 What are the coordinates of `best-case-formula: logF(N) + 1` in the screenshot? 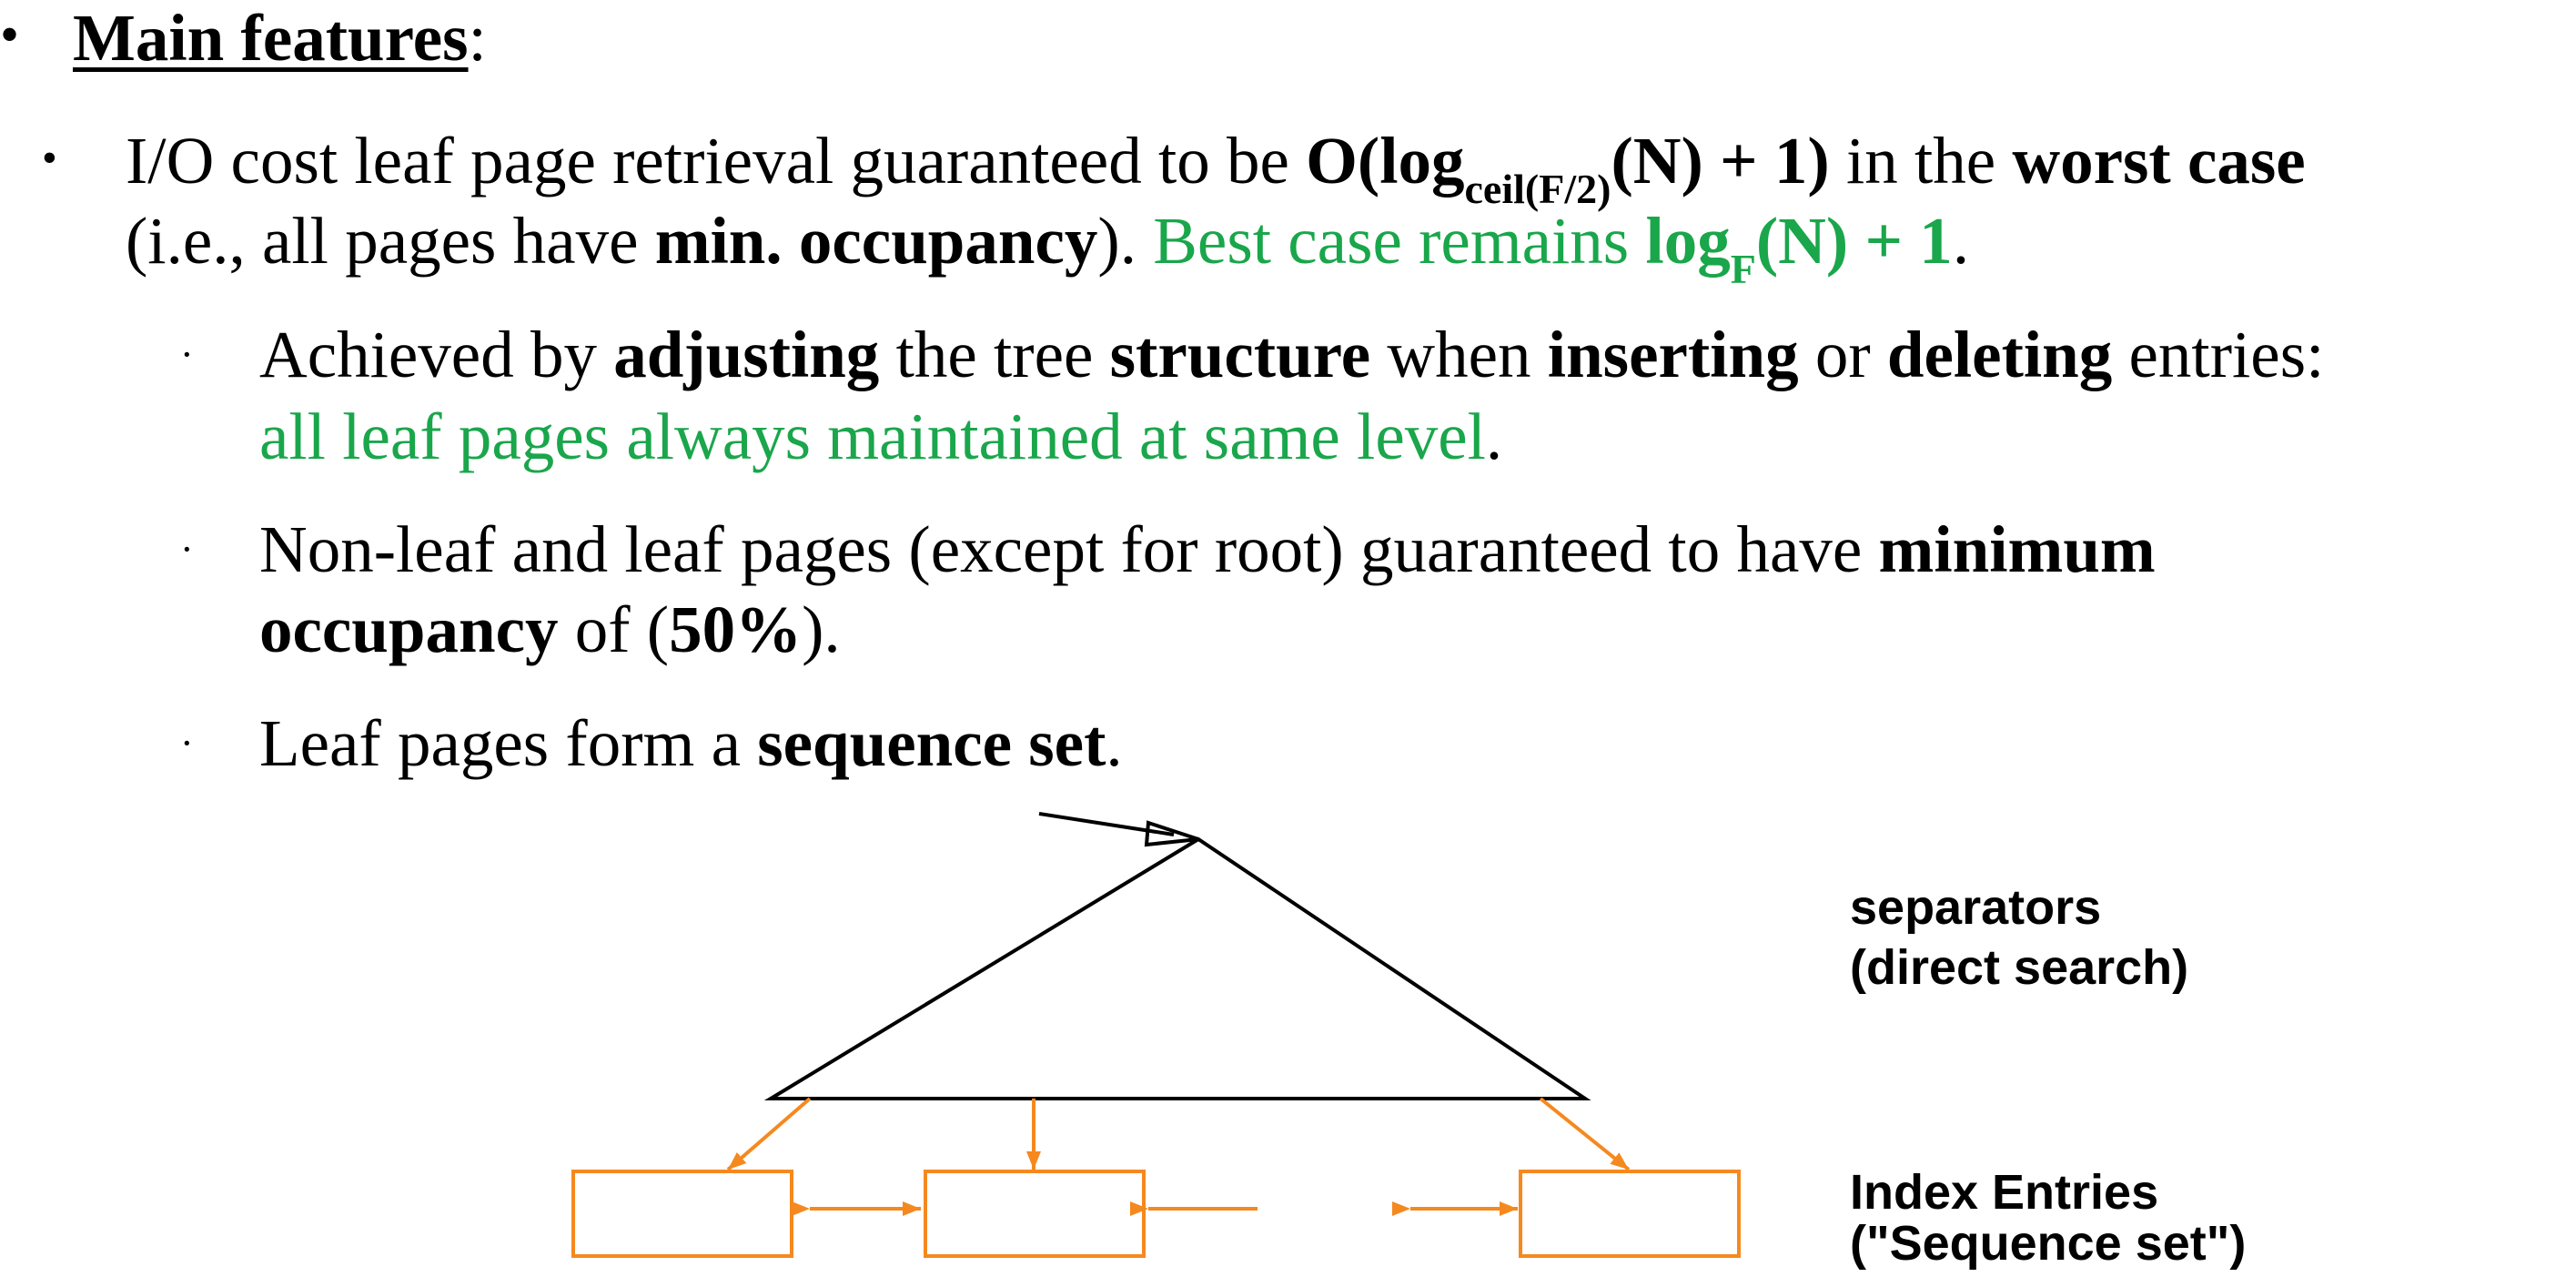 It's located at (1799, 247).